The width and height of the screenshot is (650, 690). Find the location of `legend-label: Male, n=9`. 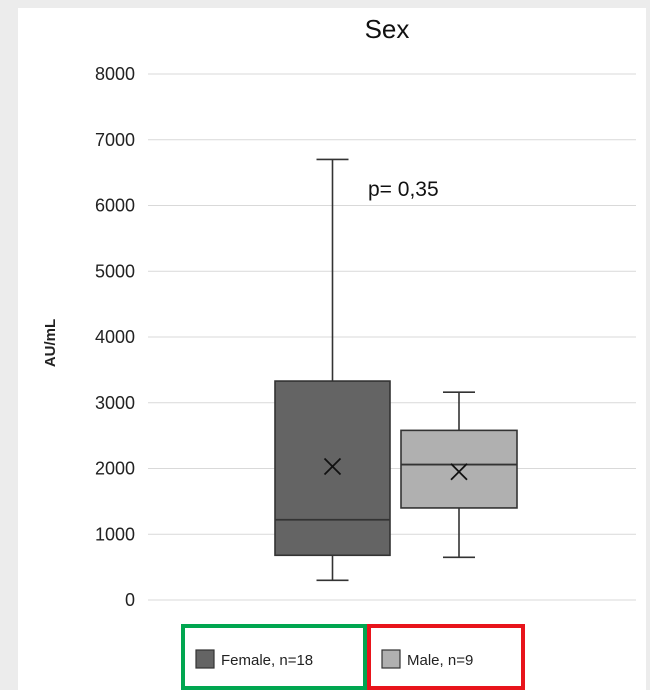

legend-label: Male, n=9 is located at coordinates (440, 660).